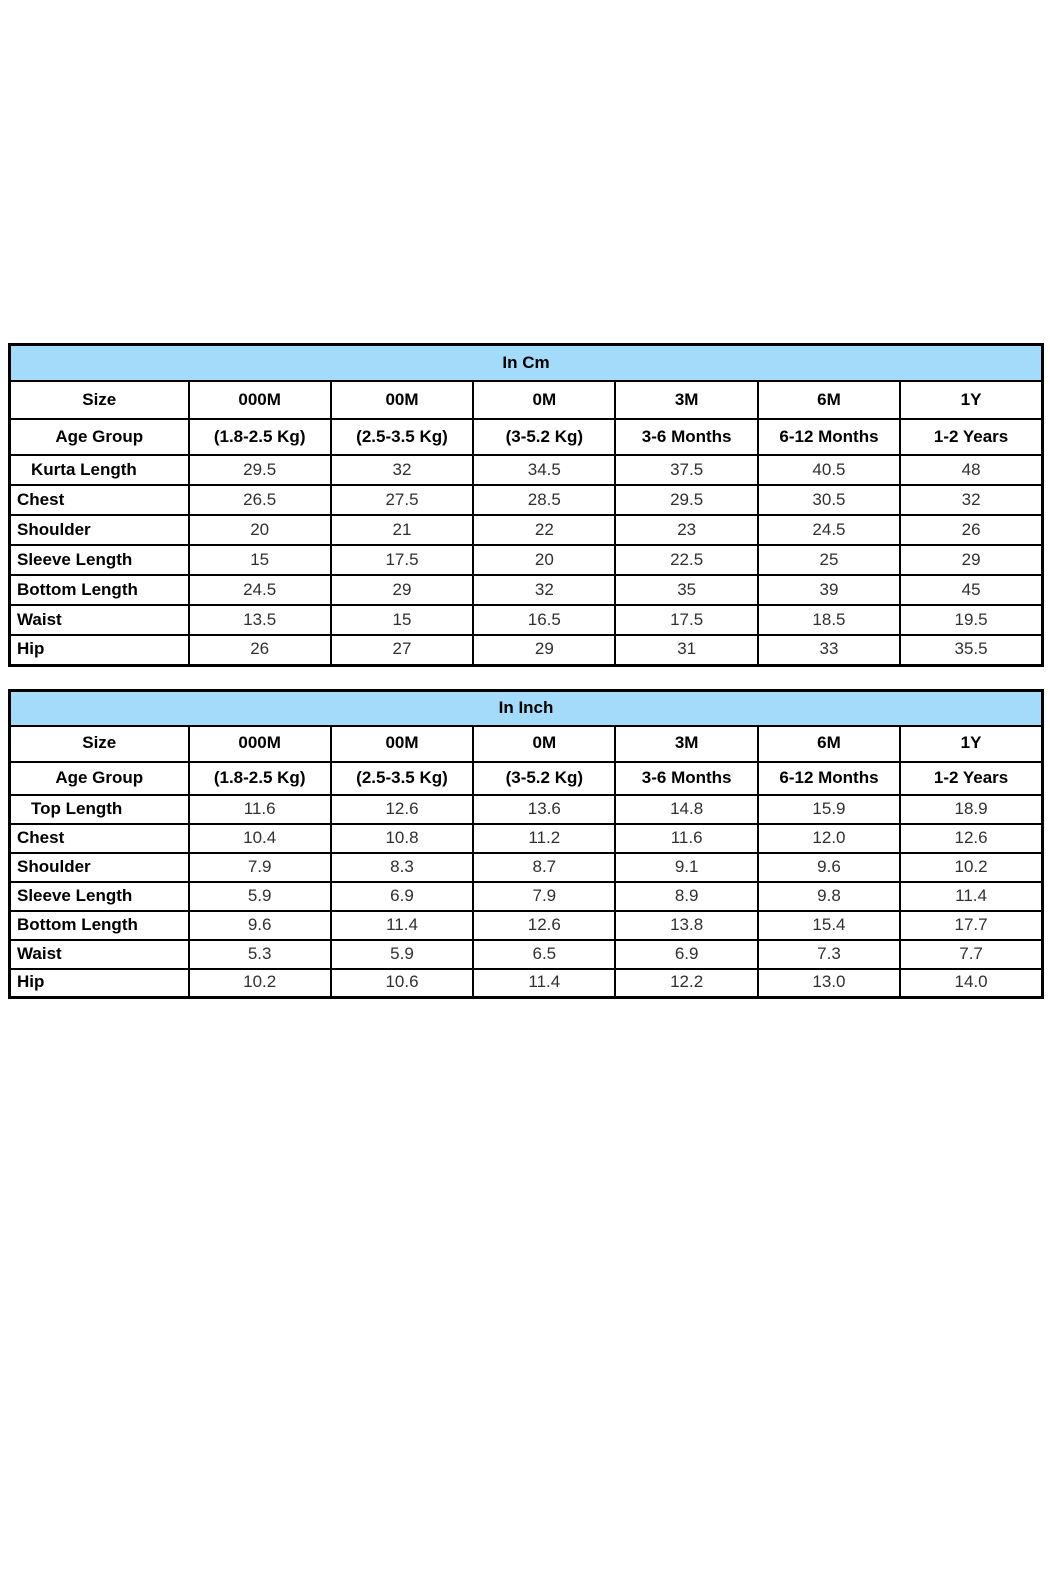 The width and height of the screenshot is (1050, 1596). Describe the element at coordinates (829, 954) in the screenshot. I see `value-cell: 7.3` at that location.